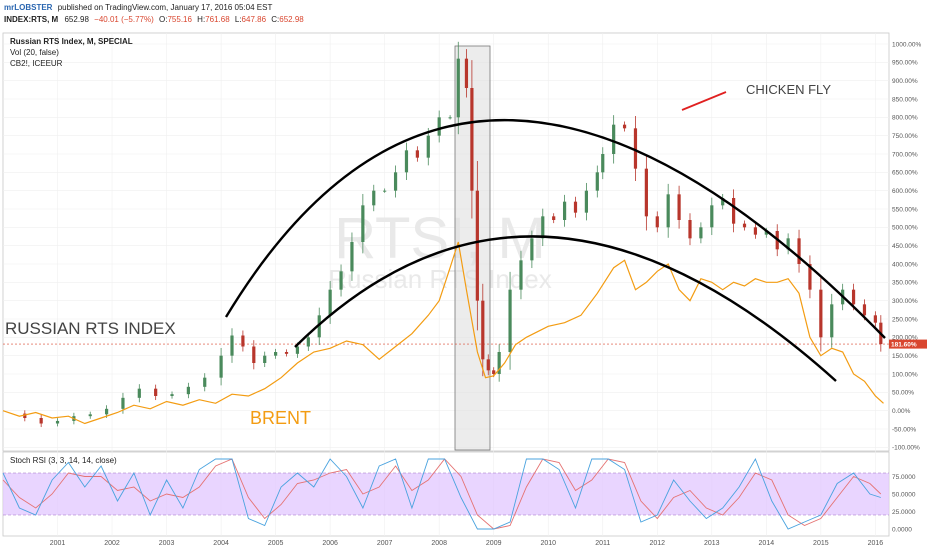 This screenshot has width=932, height=550. I want to click on y-tick-label: 200.00%, so click(905, 338).